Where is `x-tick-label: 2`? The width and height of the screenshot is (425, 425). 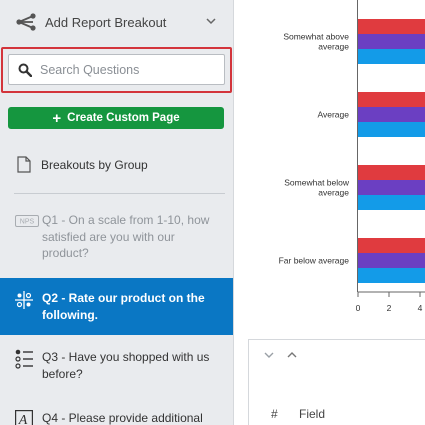
x-tick-label: 2 is located at coordinates (389, 308).